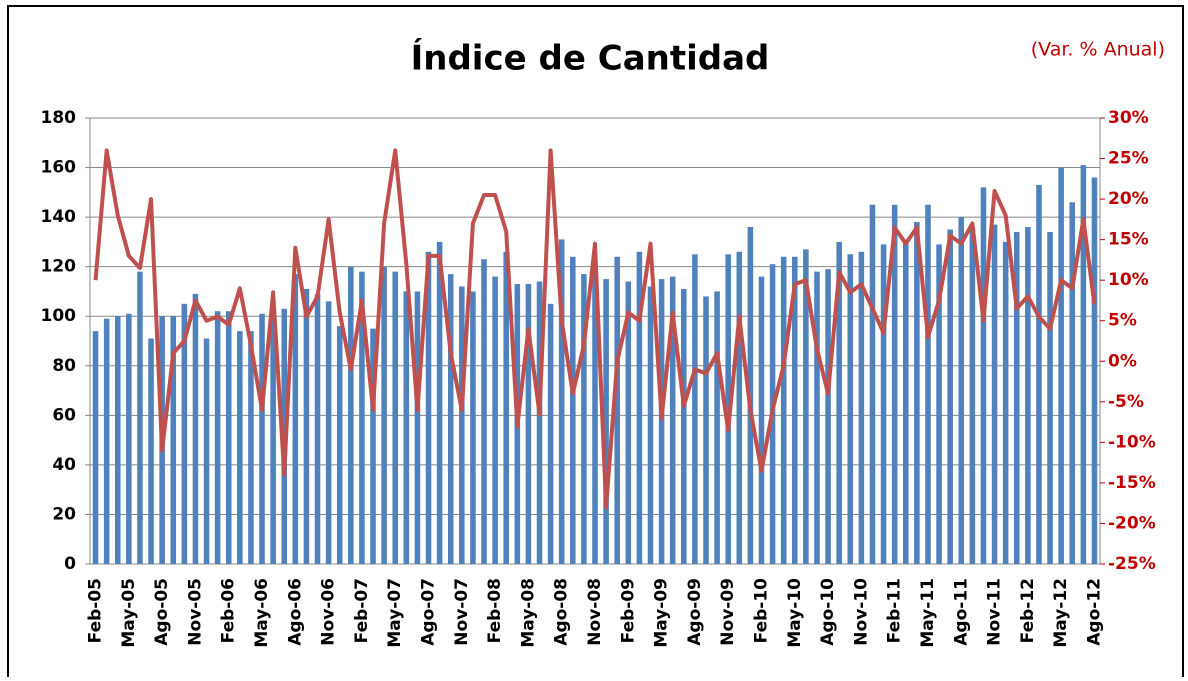 This screenshot has height=681, width=1188. What do you see at coordinates (1122, 361) in the screenshot?
I see `y2-tick-label: 0%` at bounding box center [1122, 361].